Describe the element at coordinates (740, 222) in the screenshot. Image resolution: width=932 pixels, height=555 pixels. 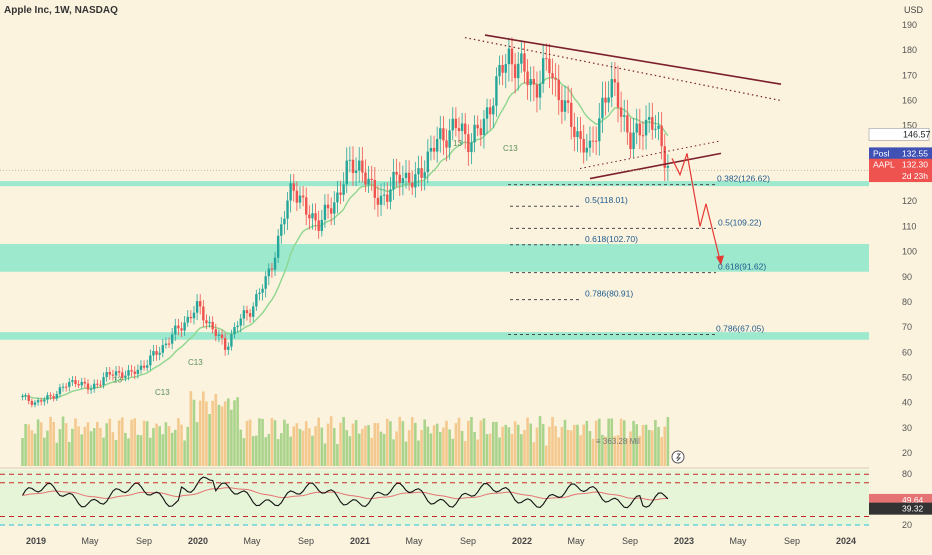
I see `fib-level-label: 0.5(109.22)` at that location.